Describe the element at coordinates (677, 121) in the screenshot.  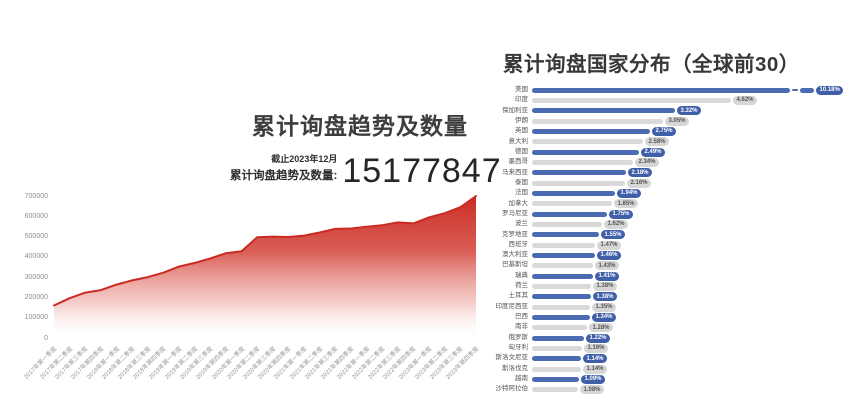
I see `value-badge: 3.05%` at that location.